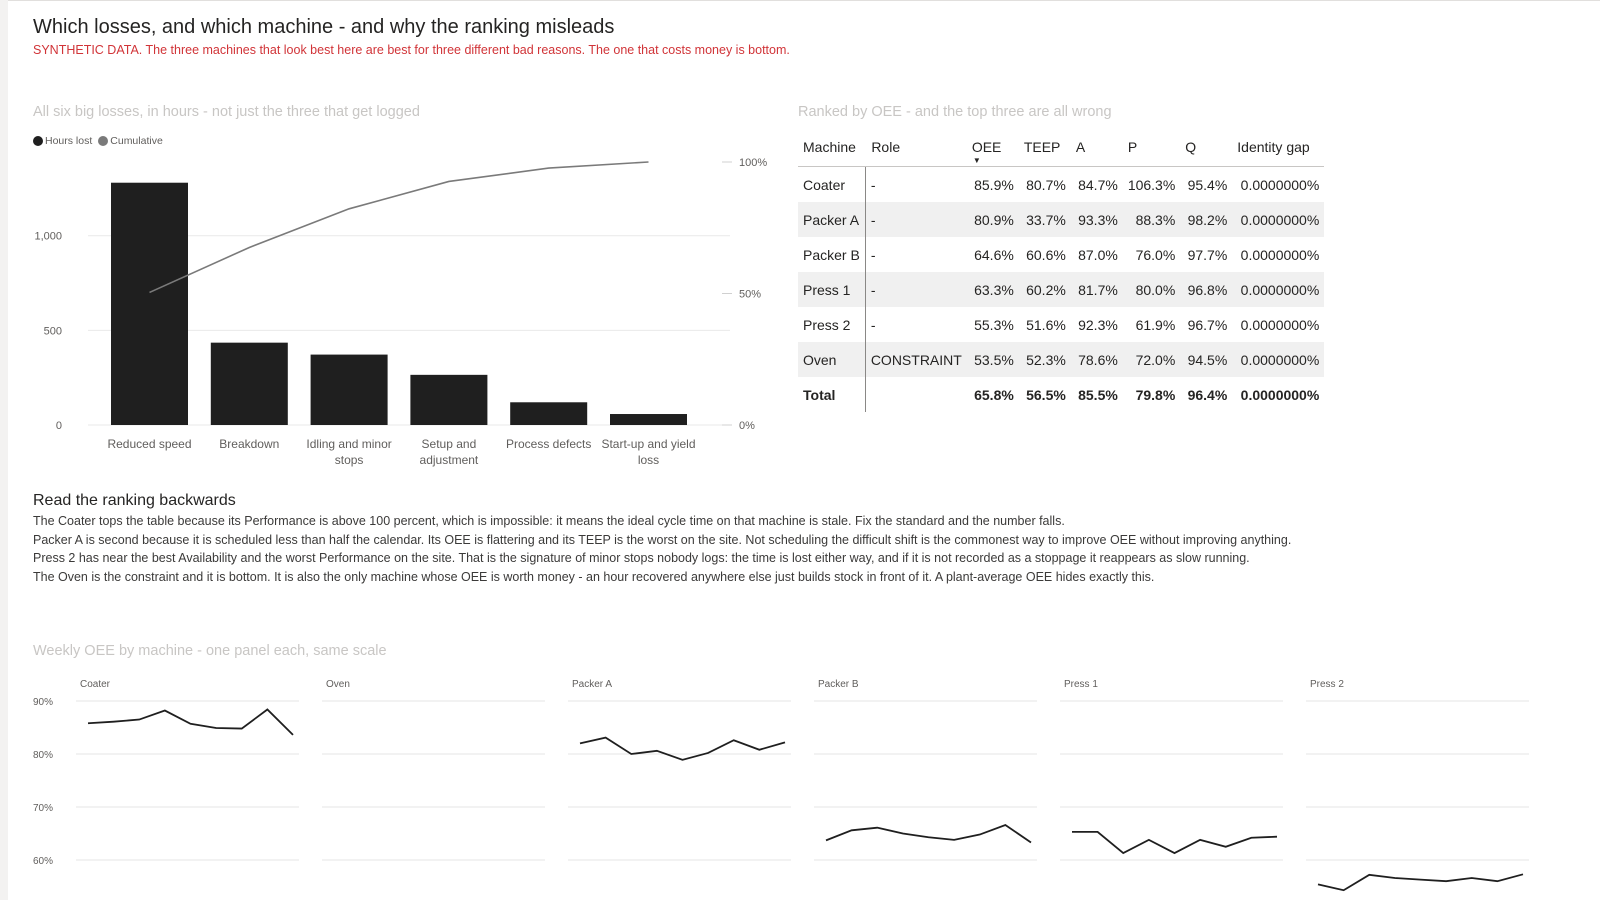 This screenshot has height=900, width=1600. I want to click on table-cell-role: CONSTRAINT, so click(915, 359).